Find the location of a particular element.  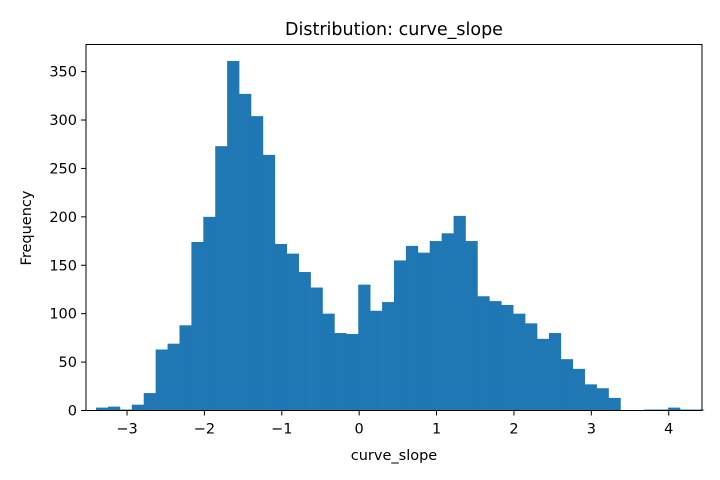

x-axis-label: curve_slope is located at coordinates (394, 456).